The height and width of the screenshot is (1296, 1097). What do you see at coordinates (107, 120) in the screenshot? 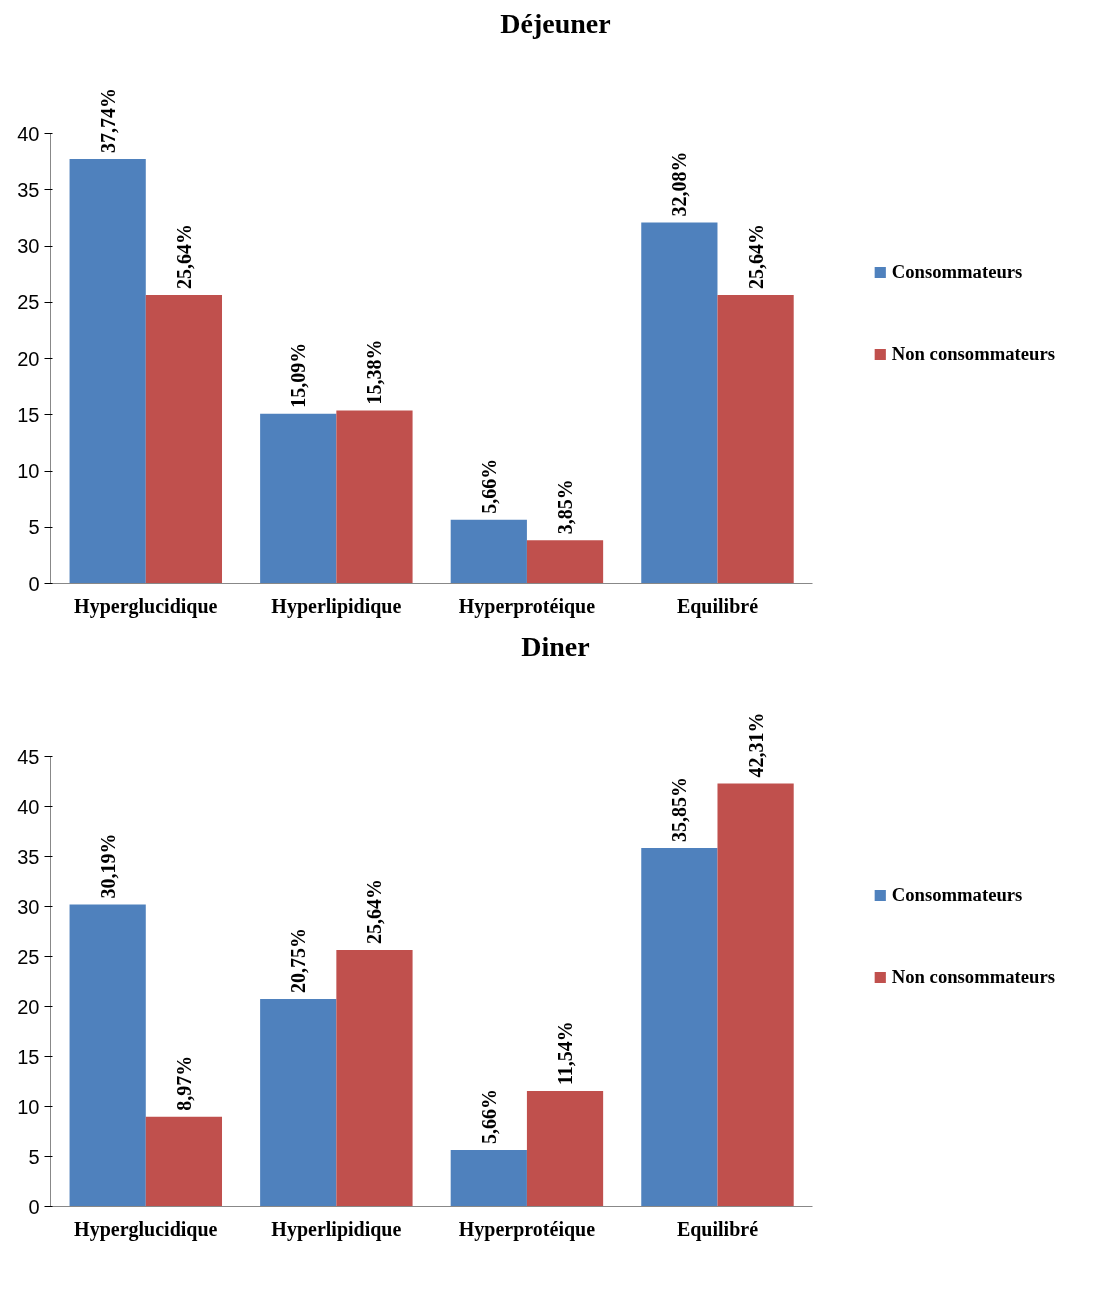
I see `data-label: 37,74%` at bounding box center [107, 120].